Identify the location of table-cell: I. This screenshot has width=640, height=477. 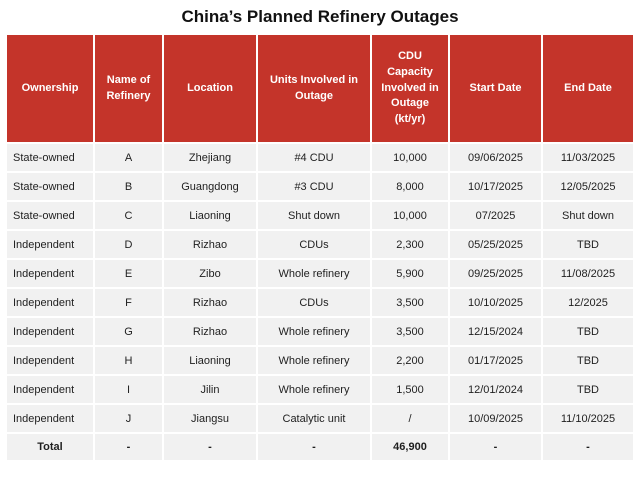
(128, 389).